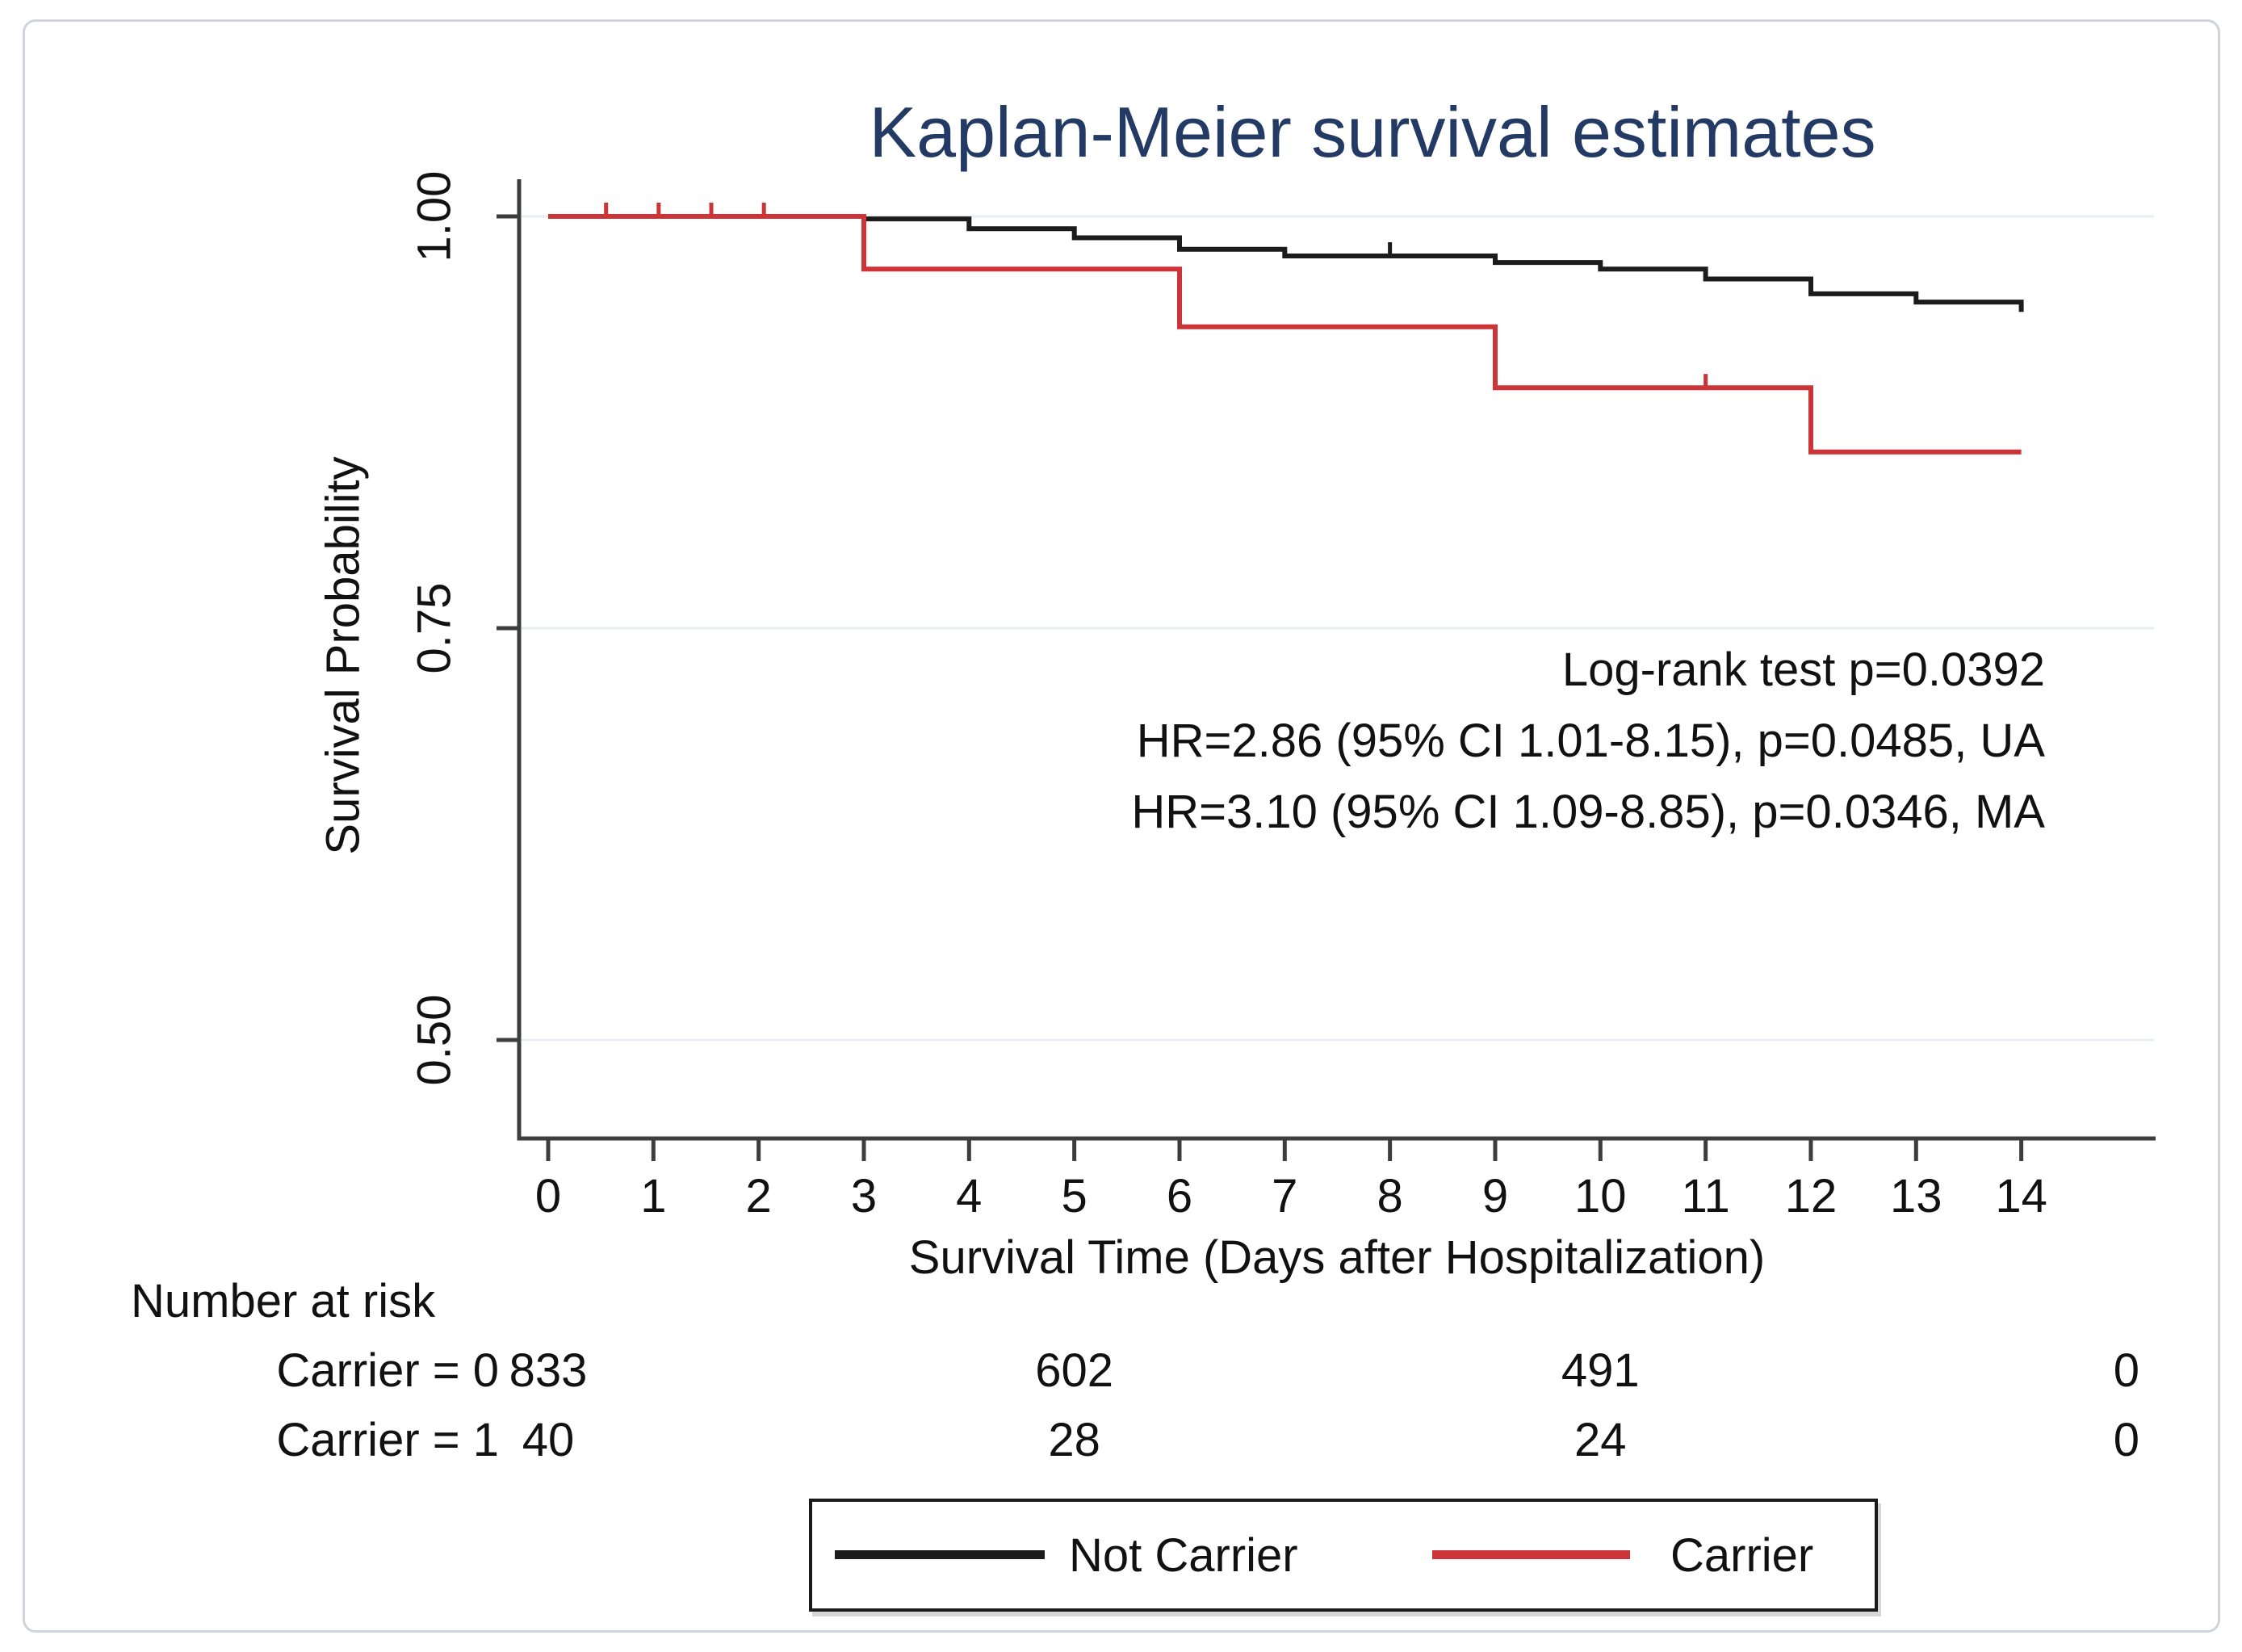 This screenshot has width=2242, height=1652. I want to click on risk-value: 602, so click(1074, 1370).